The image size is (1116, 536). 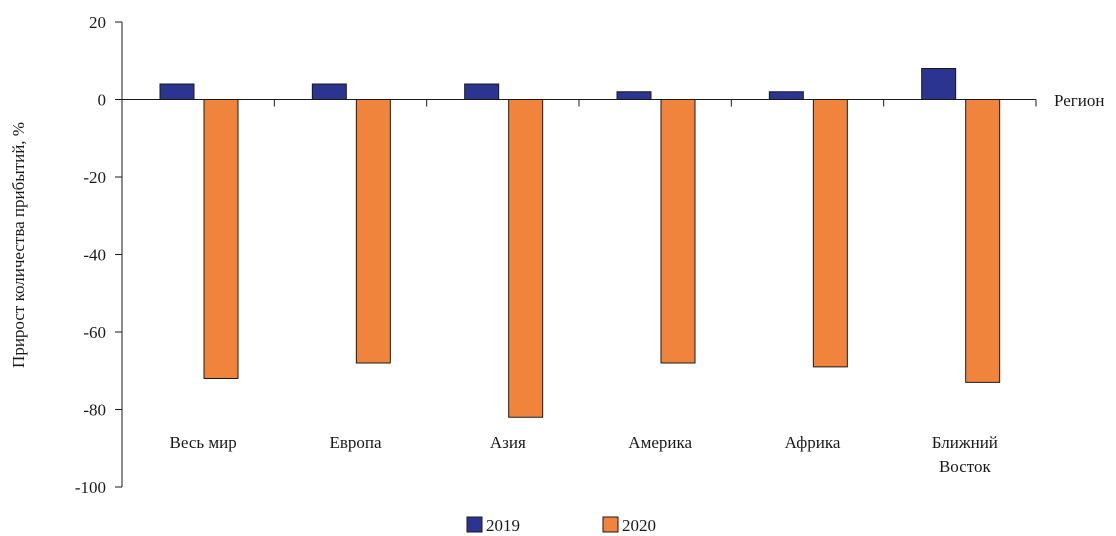 I want to click on legend-swatch-2019, so click(x=474, y=524).